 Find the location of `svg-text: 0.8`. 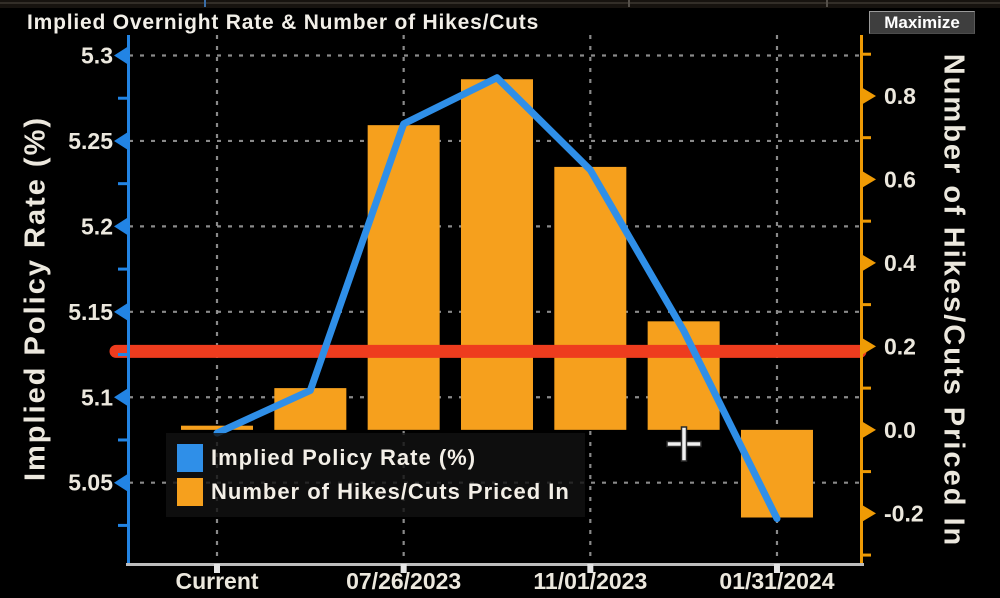

svg-text: 0.8 is located at coordinates (900, 96).